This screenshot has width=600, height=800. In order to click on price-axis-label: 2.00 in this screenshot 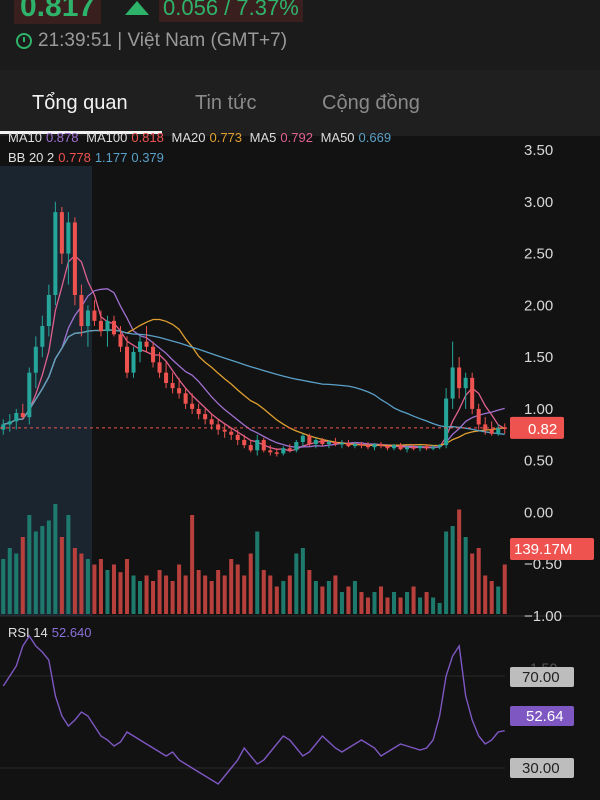, I will do `click(538, 305)`.